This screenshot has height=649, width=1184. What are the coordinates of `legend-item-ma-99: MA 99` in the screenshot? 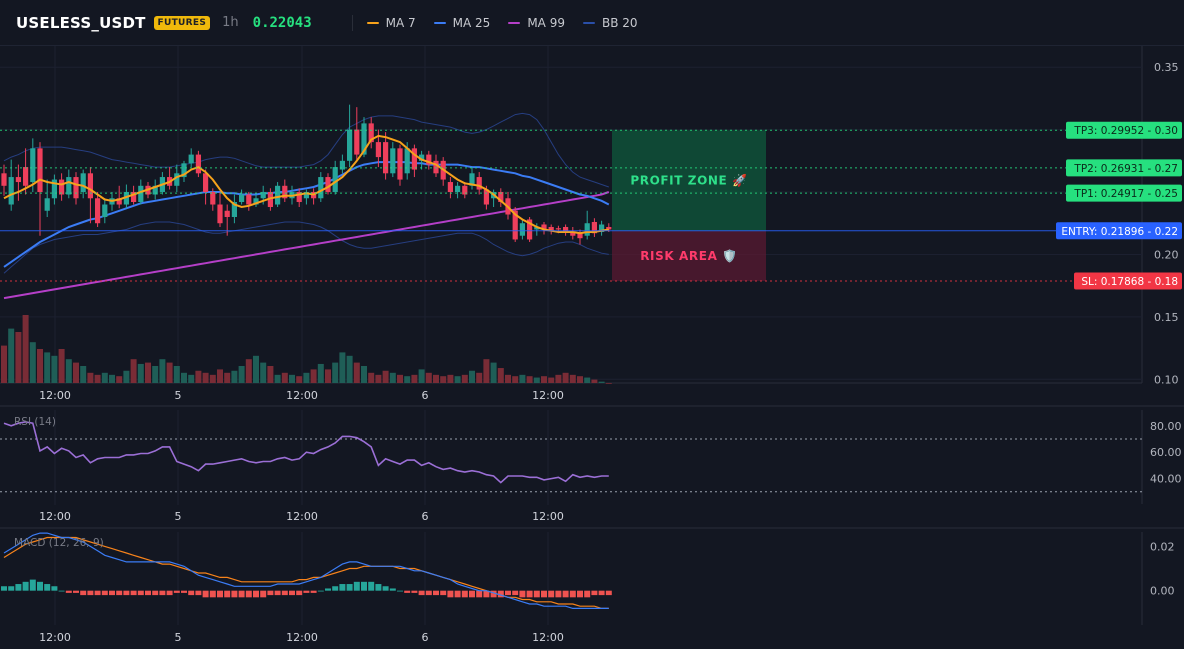 It's located at (536, 23).